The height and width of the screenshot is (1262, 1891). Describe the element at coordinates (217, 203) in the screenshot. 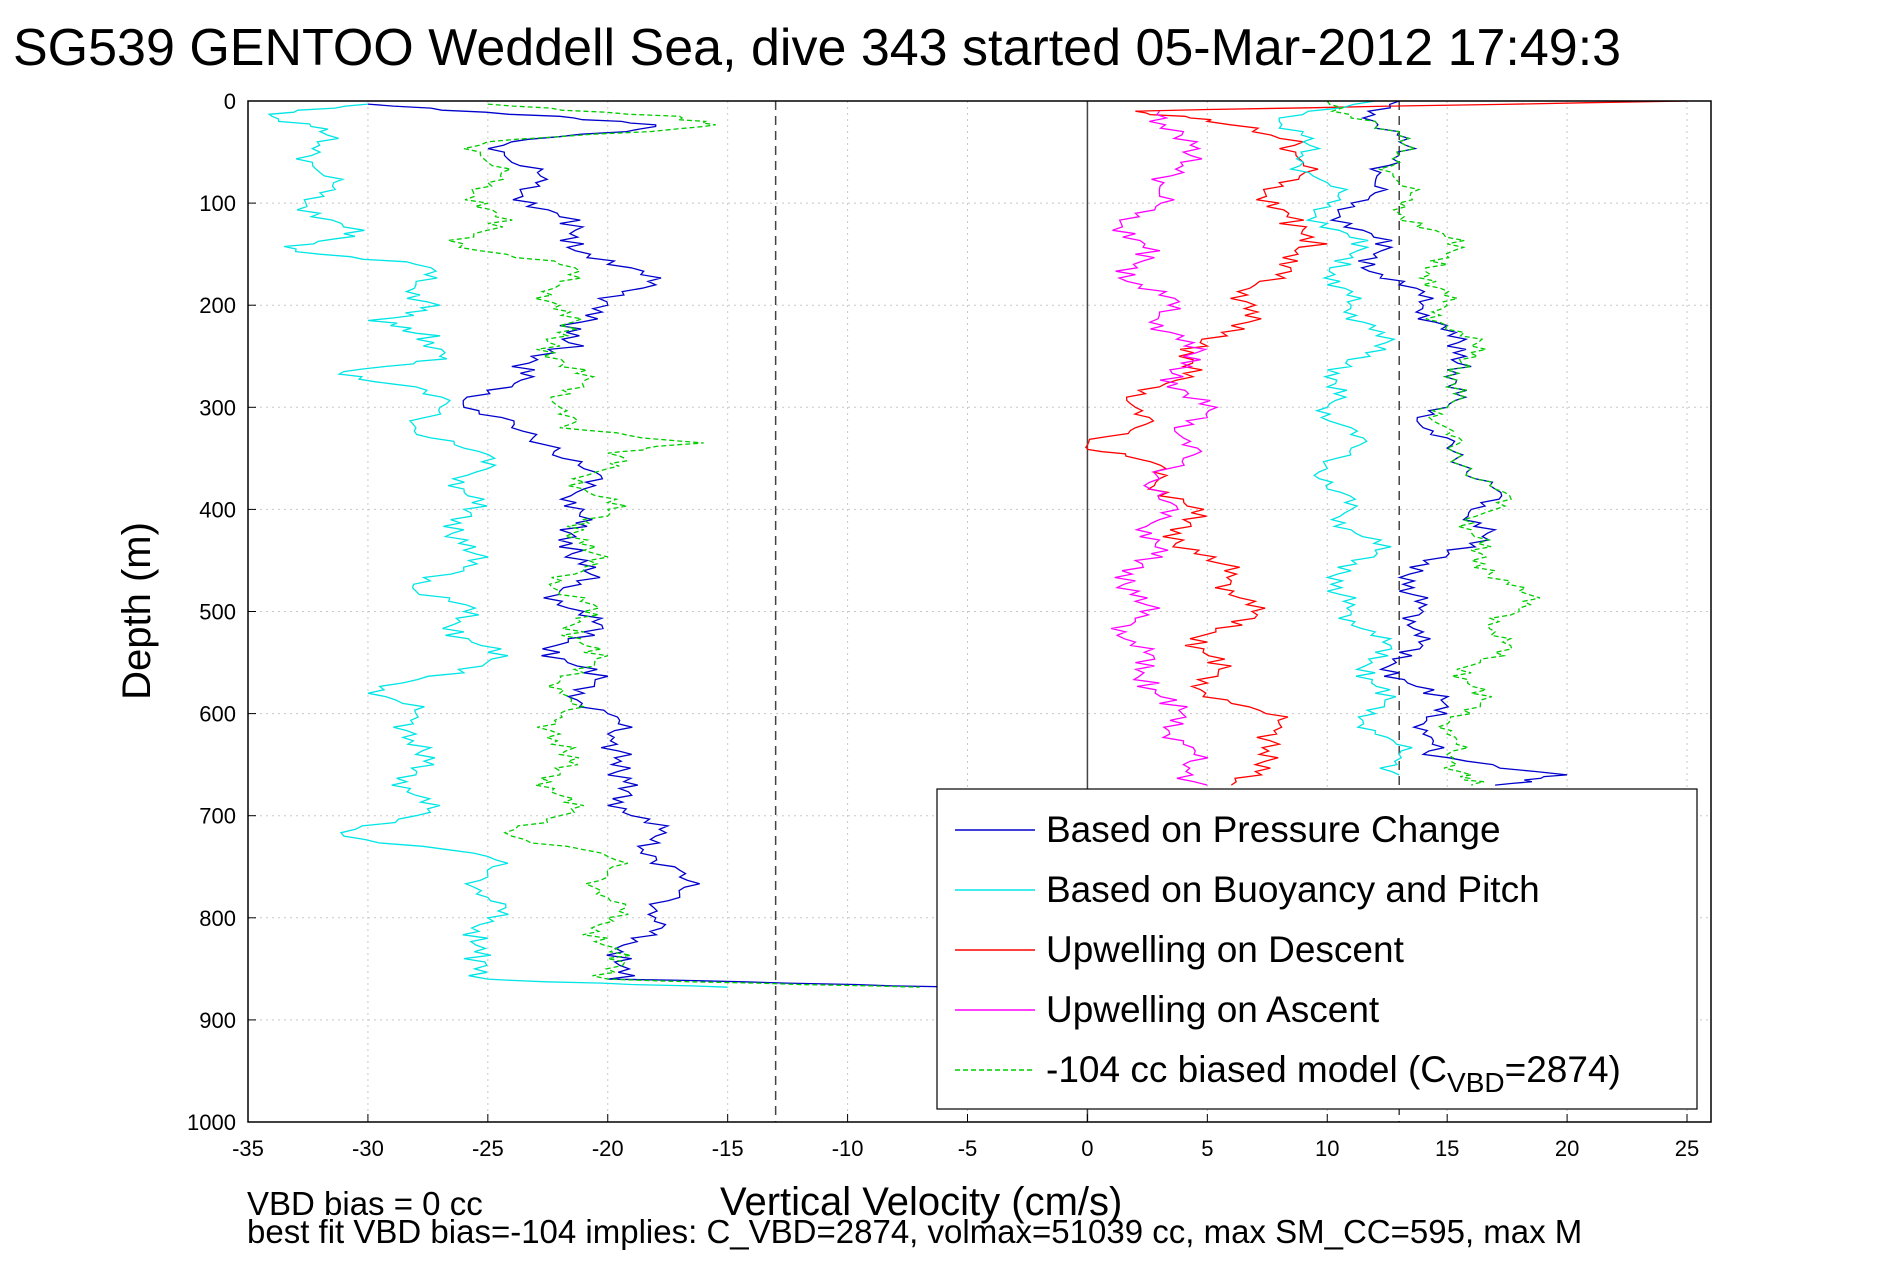

I see `y-tick-label-1: 100` at that location.